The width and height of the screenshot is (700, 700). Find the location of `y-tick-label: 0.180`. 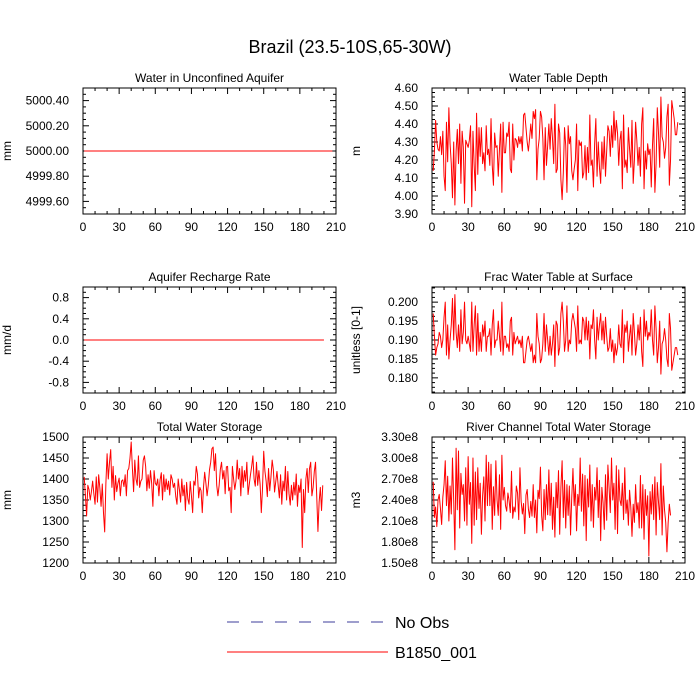

y-tick-label: 0.180 is located at coordinates (403, 378).